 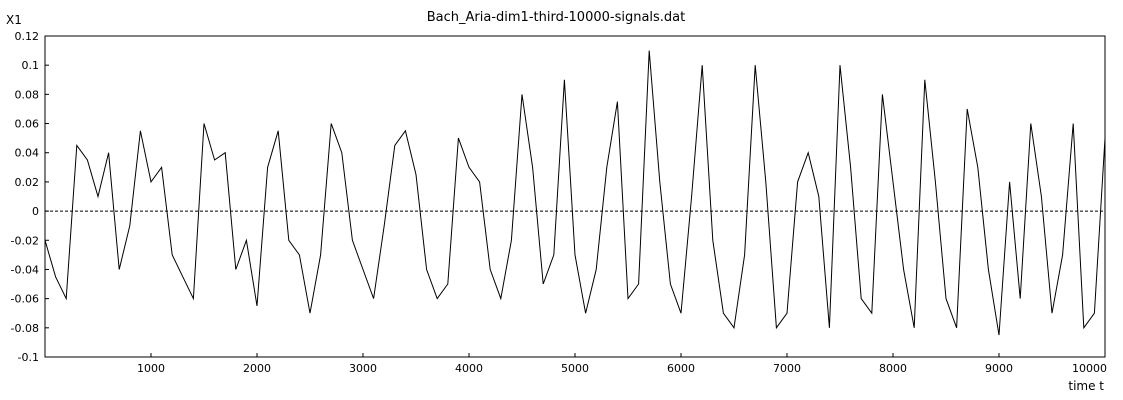 What do you see at coordinates (999, 368) in the screenshot?
I see `x-tick-label: 9000` at bounding box center [999, 368].